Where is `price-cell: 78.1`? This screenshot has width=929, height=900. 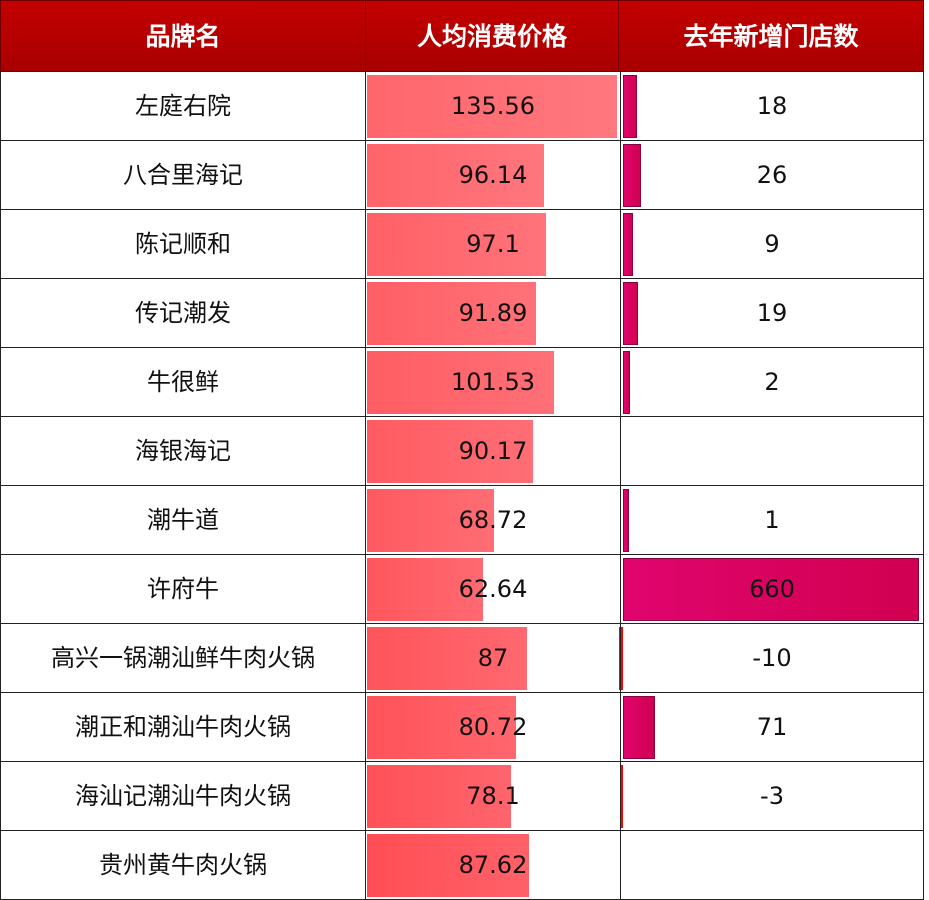
price-cell: 78.1 is located at coordinates (493, 796).